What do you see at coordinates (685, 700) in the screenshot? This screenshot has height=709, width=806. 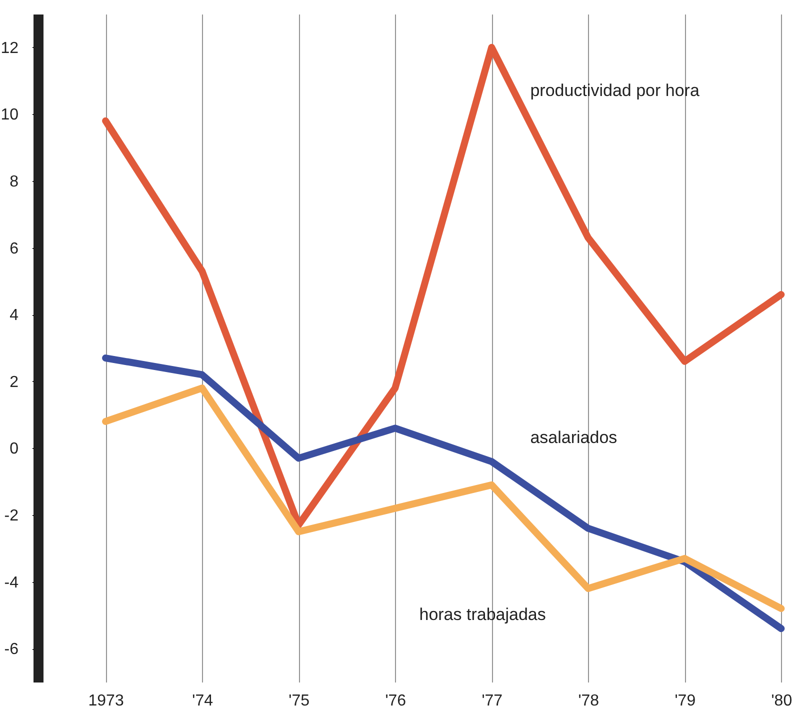 I see `x-tick-label: '79` at bounding box center [685, 700].